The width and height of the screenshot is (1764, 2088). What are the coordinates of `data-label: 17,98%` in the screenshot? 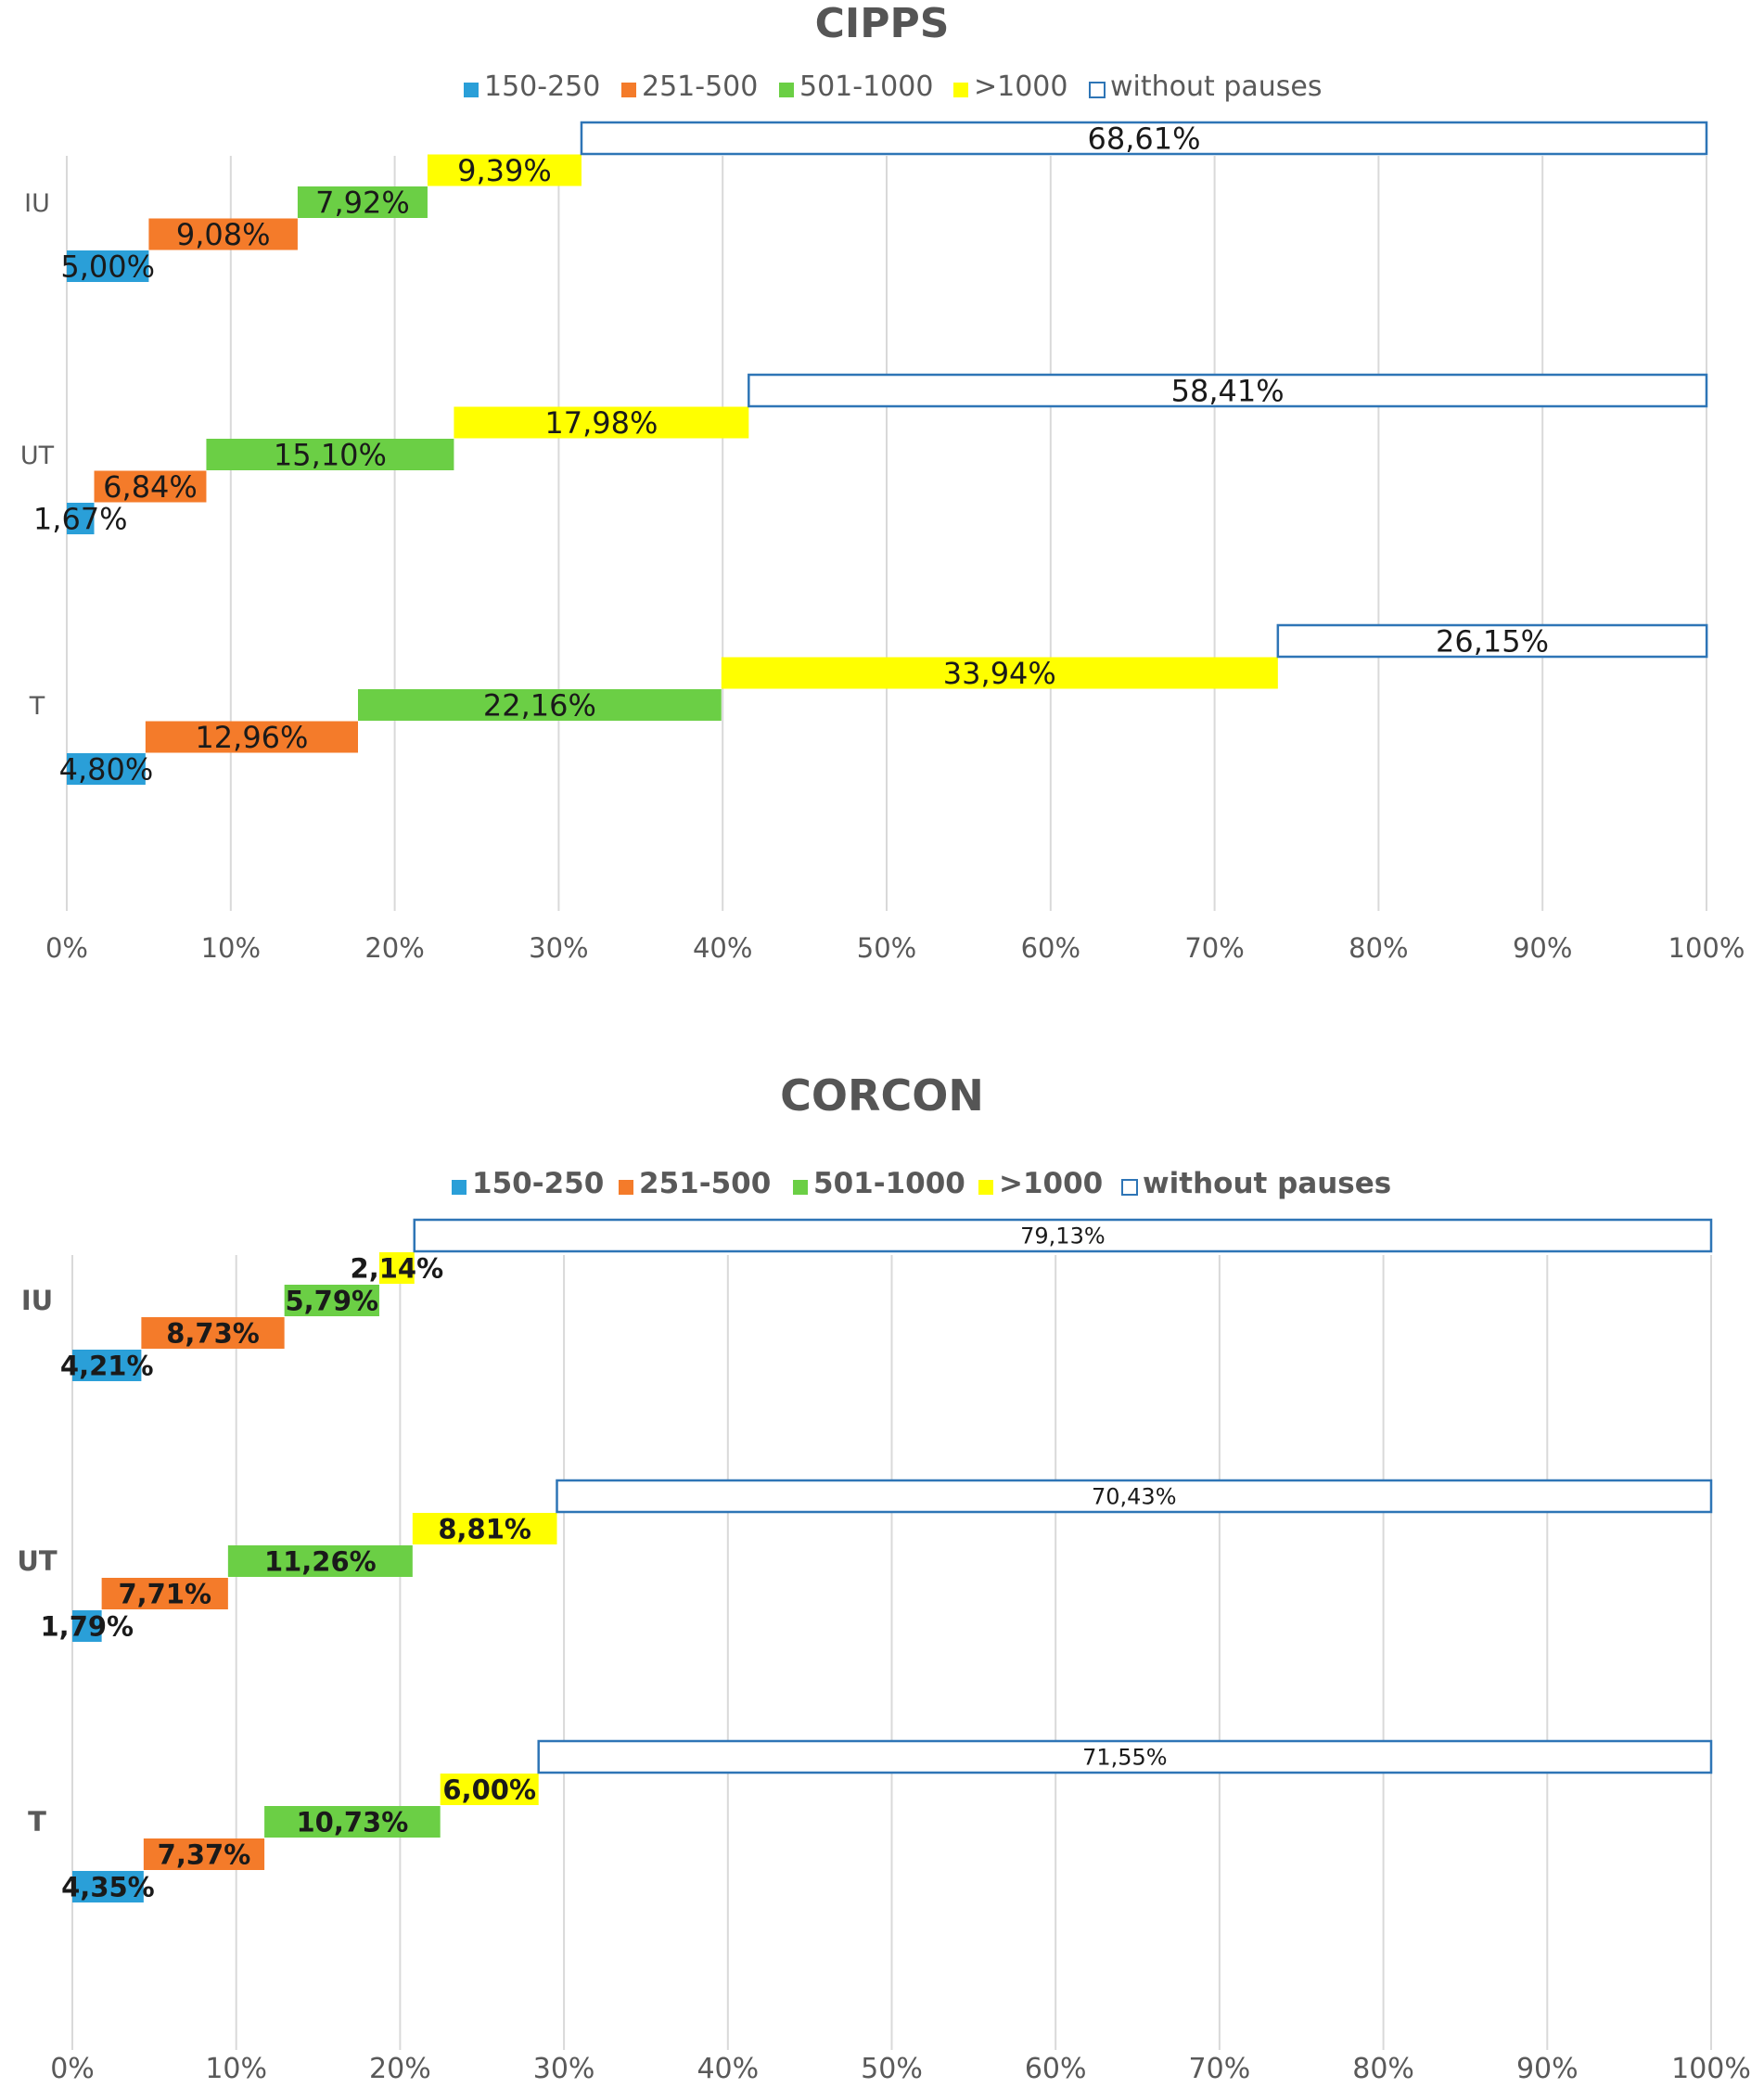 It's located at (601, 423).